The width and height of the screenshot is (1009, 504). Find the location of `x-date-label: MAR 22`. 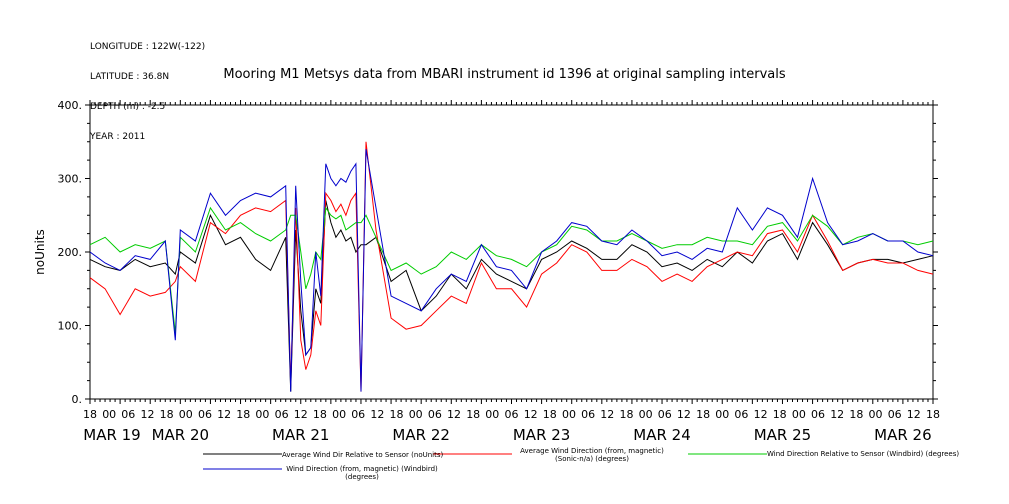

x-date-label: MAR 22 is located at coordinates (420, 435).